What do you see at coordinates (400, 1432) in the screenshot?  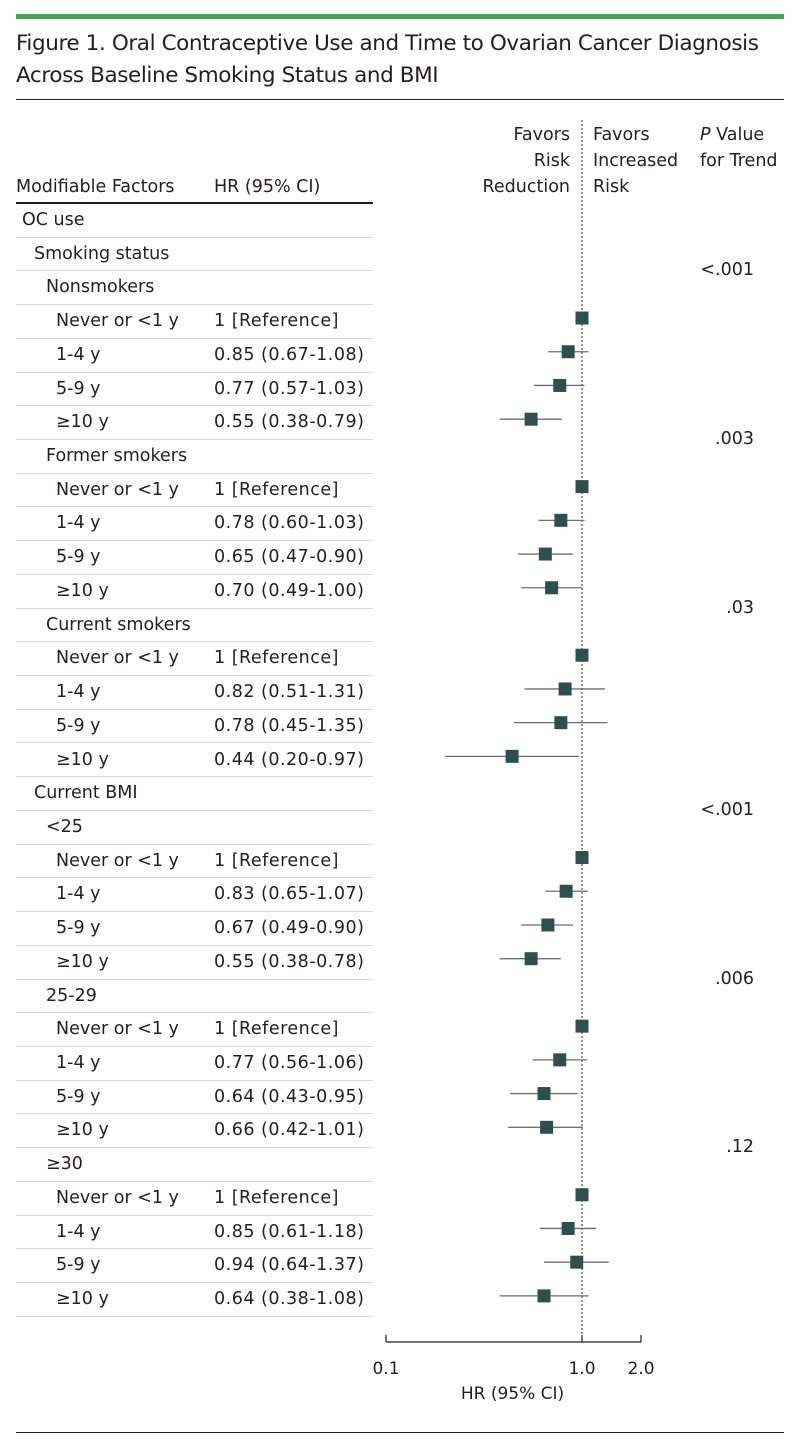 I see `bottom-divider` at bounding box center [400, 1432].